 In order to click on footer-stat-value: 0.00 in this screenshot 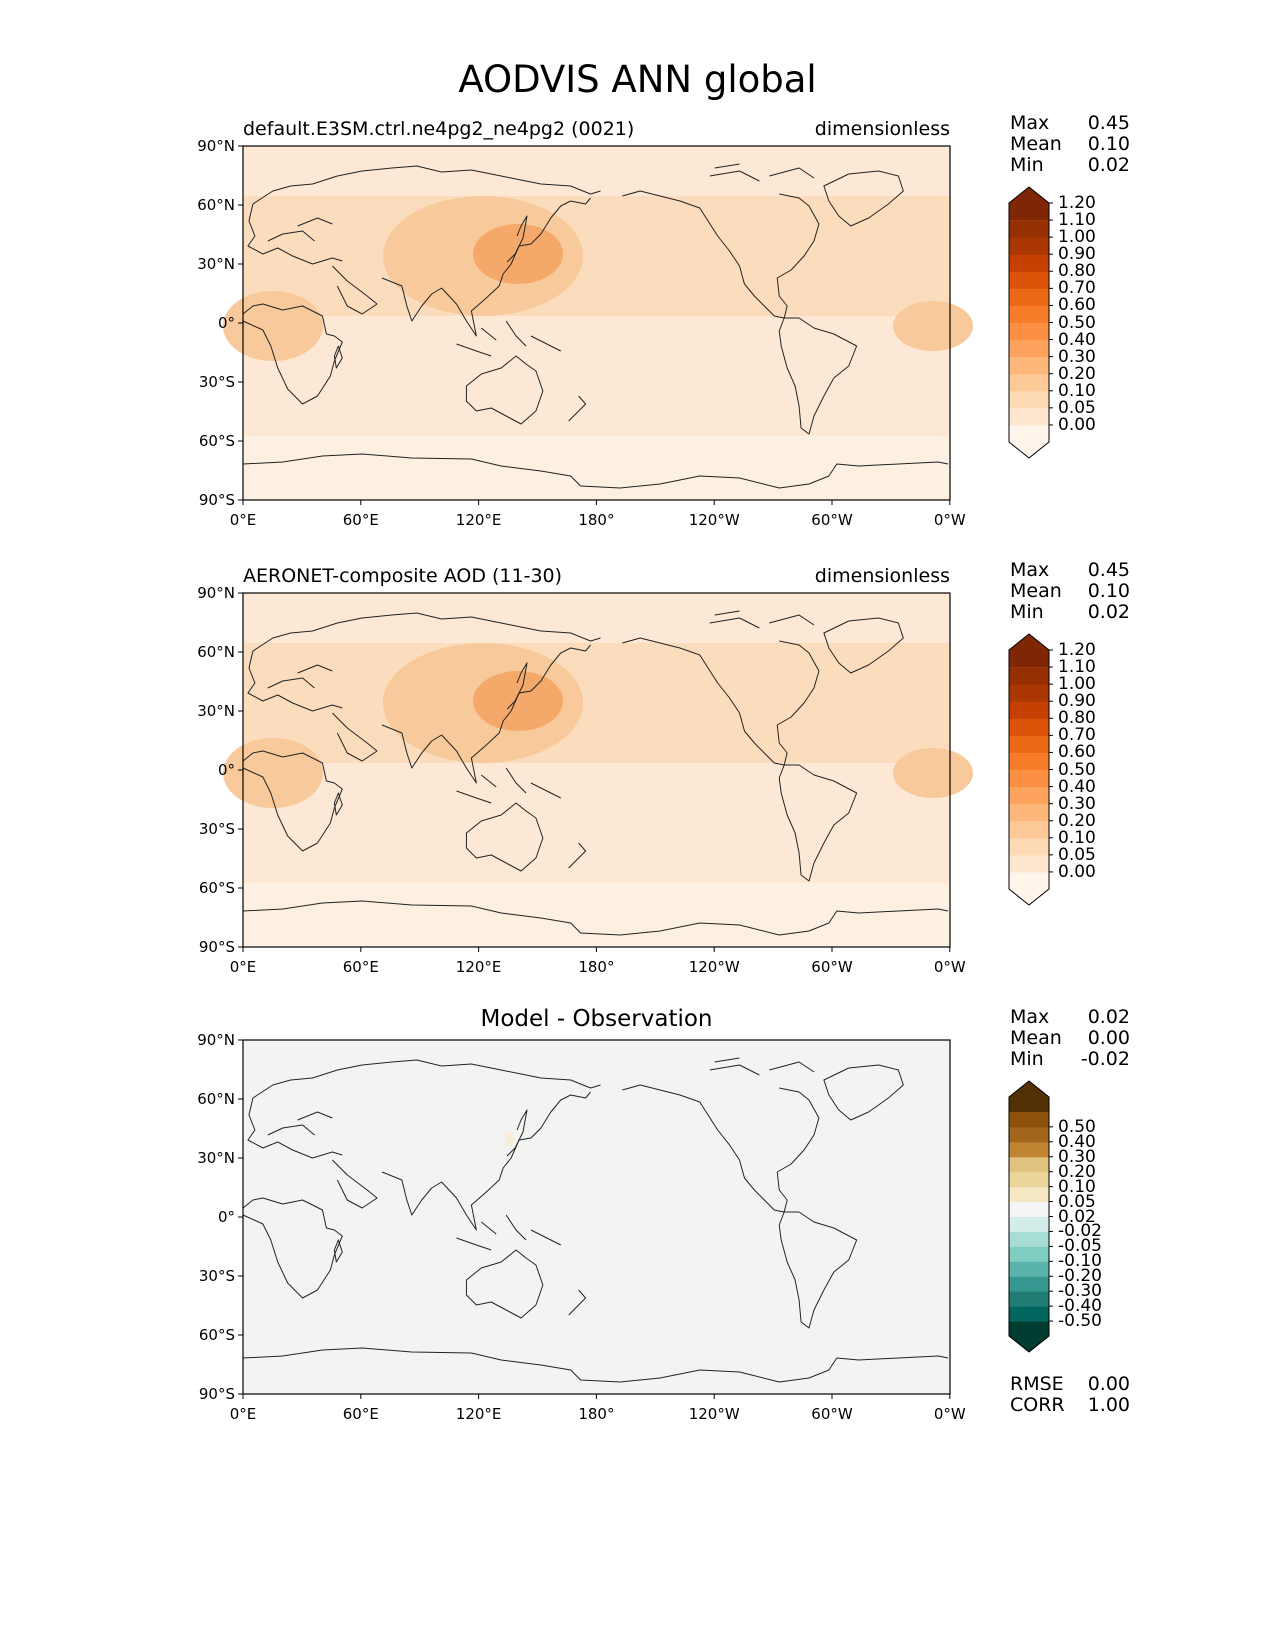, I will do `click(1108, 1384)`.